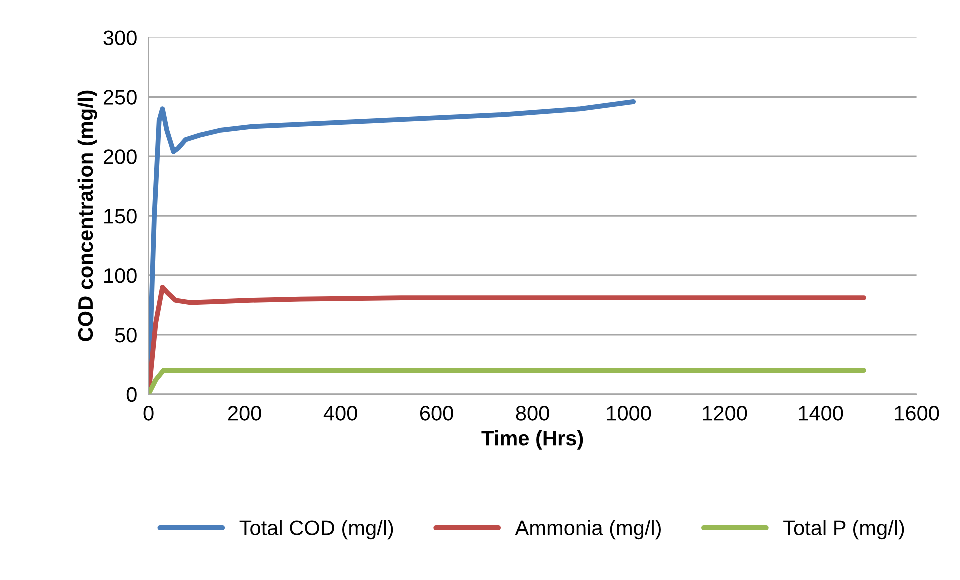  Describe the element at coordinates (88, 216) in the screenshot. I see `y-axis-title: COD concentration (mg/l)` at that location.